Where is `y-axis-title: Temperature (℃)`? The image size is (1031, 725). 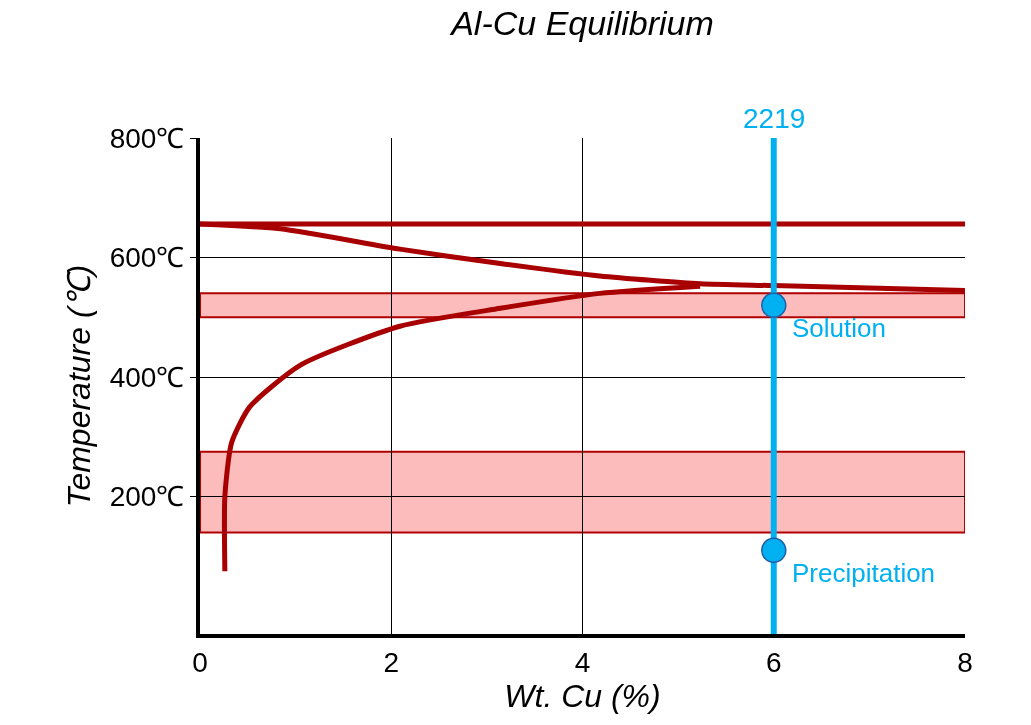 y-axis-title: Temperature (℃) is located at coordinates (79, 386).